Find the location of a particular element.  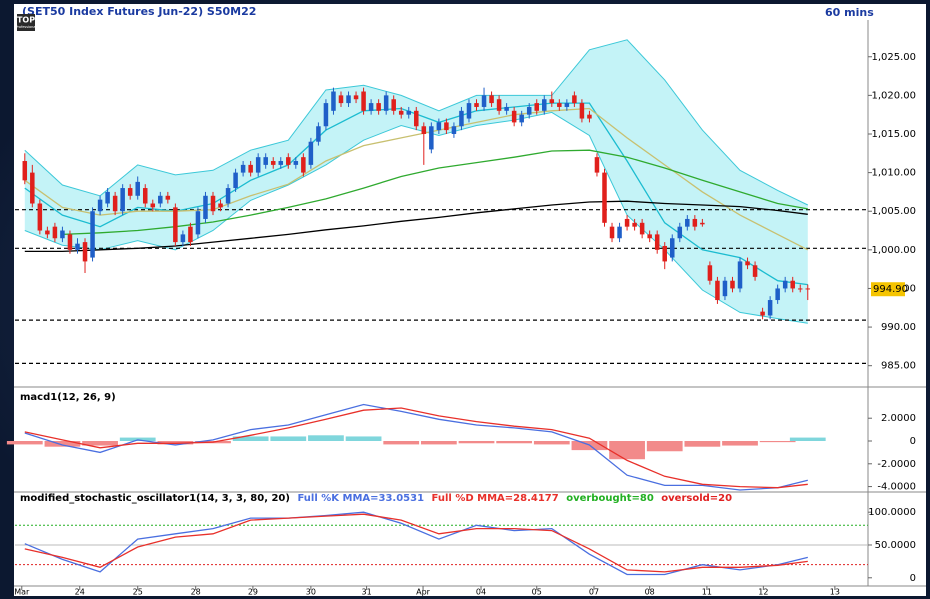

x-tick-label: 12 is located at coordinates (763, 592).